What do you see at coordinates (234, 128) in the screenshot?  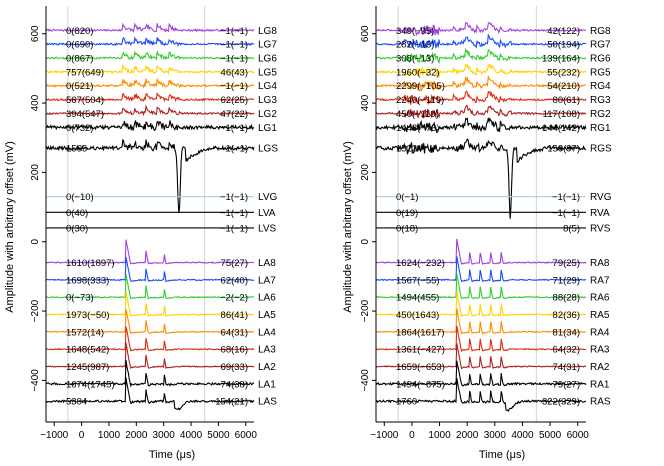 I see `label-right-LG1: −1(−1)` at bounding box center [234, 128].